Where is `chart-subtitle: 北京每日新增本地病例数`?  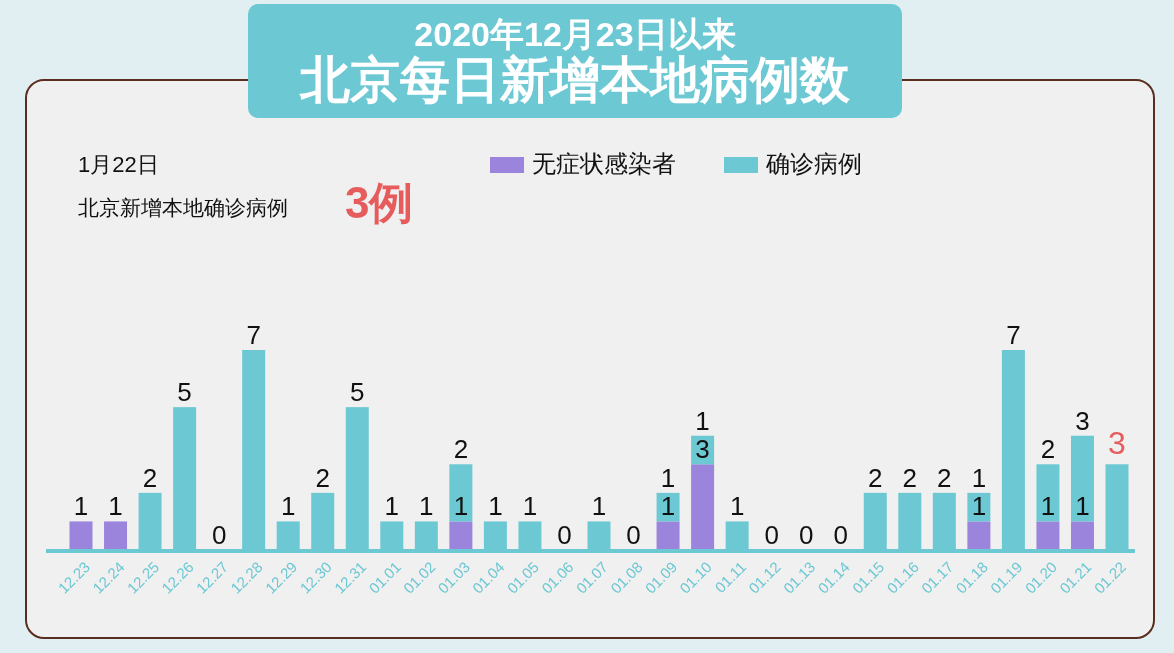 chart-subtitle: 北京每日新增本地病例数 is located at coordinates (575, 80).